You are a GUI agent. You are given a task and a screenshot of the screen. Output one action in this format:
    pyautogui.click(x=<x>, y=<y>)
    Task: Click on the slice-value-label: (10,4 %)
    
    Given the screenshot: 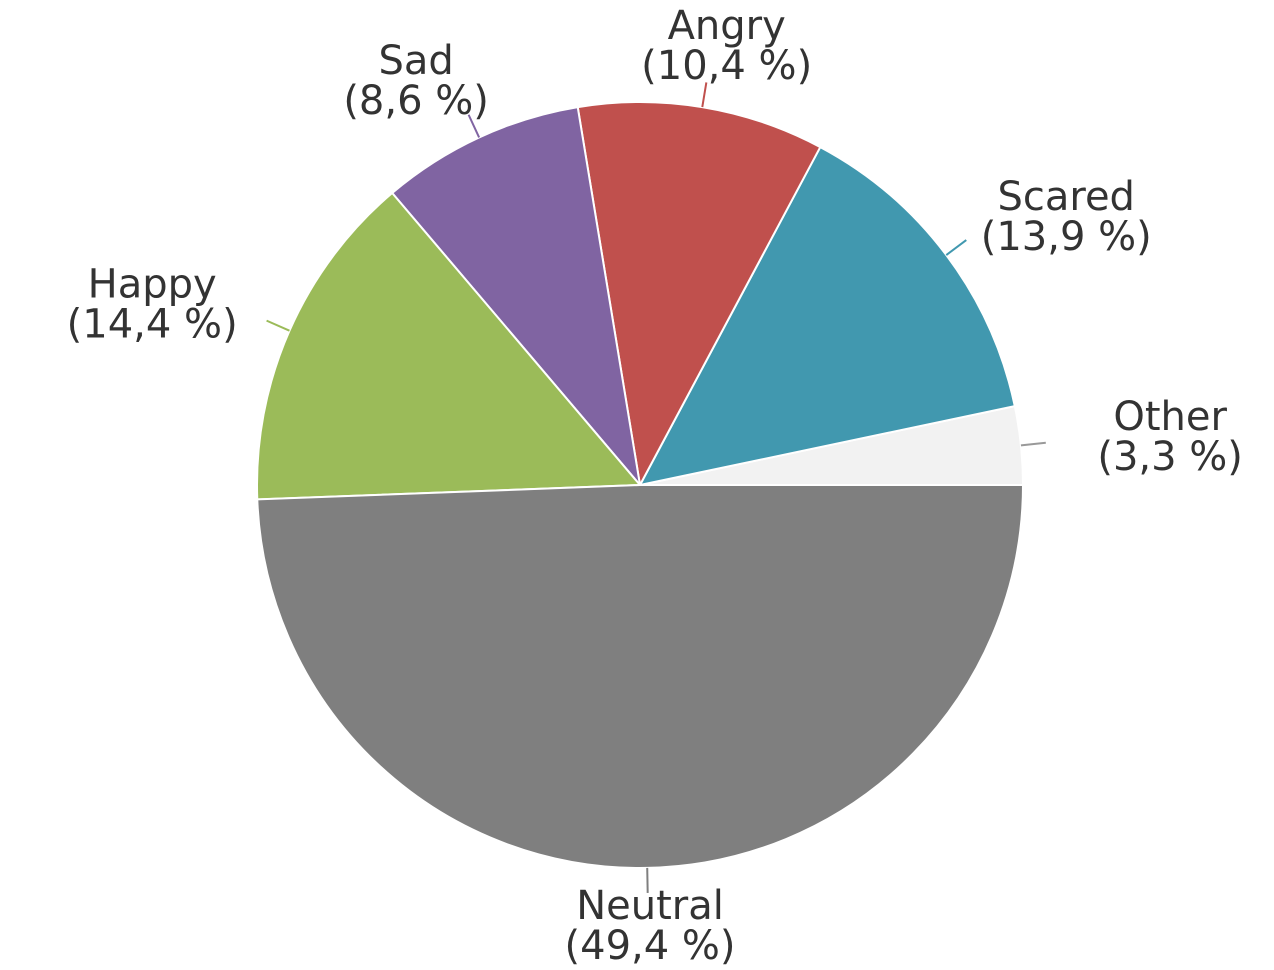 What is the action you would take?
    pyautogui.click(x=726, y=66)
    